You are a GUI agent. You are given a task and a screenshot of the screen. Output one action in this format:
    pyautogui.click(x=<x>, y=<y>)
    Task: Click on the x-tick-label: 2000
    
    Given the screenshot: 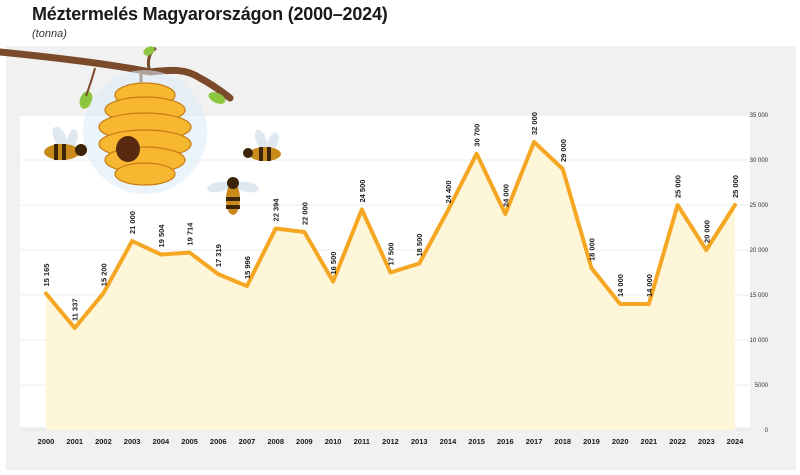 What is the action you would take?
    pyautogui.click(x=46, y=441)
    